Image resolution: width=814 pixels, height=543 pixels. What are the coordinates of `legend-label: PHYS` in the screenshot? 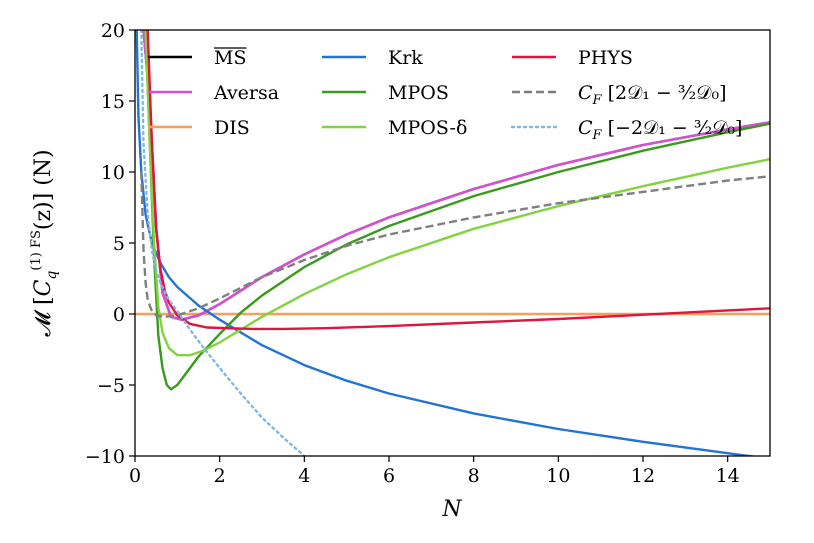 It's located at (605, 58).